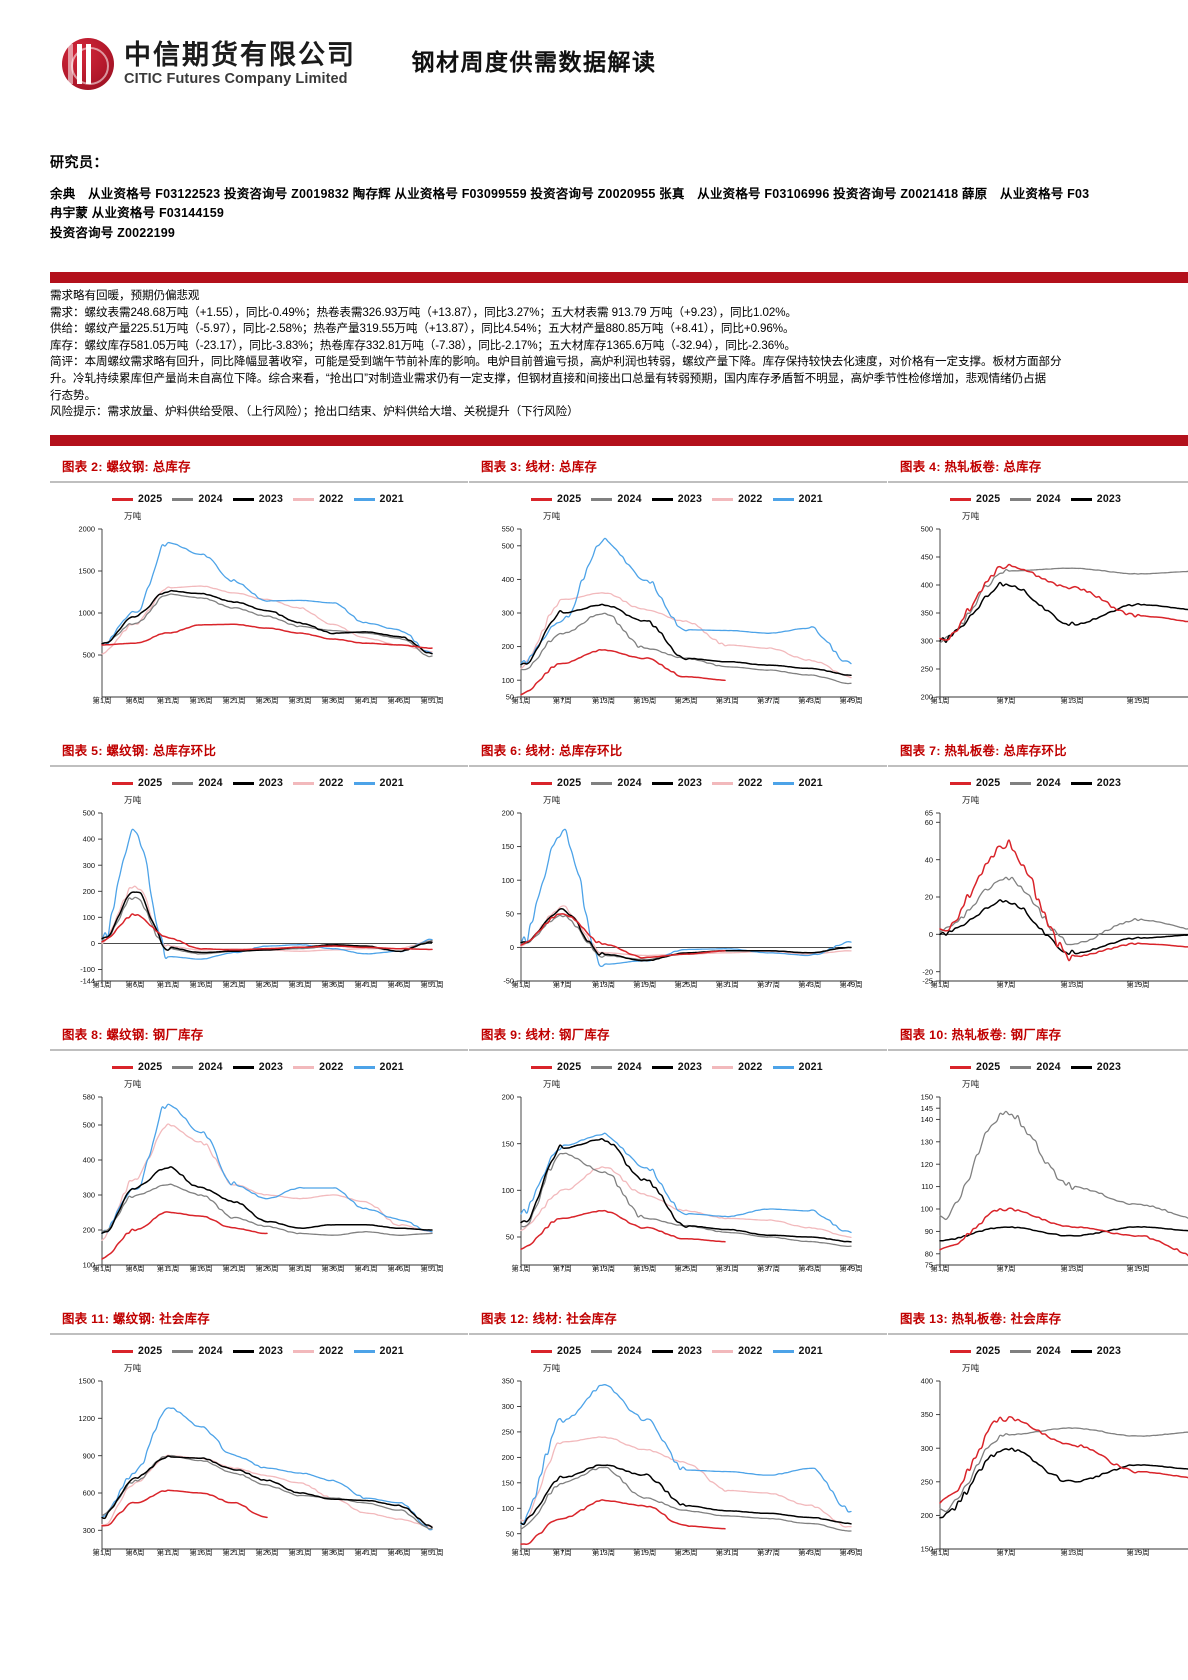  I want to click on y-tick-label: 75, so click(929, 1265).